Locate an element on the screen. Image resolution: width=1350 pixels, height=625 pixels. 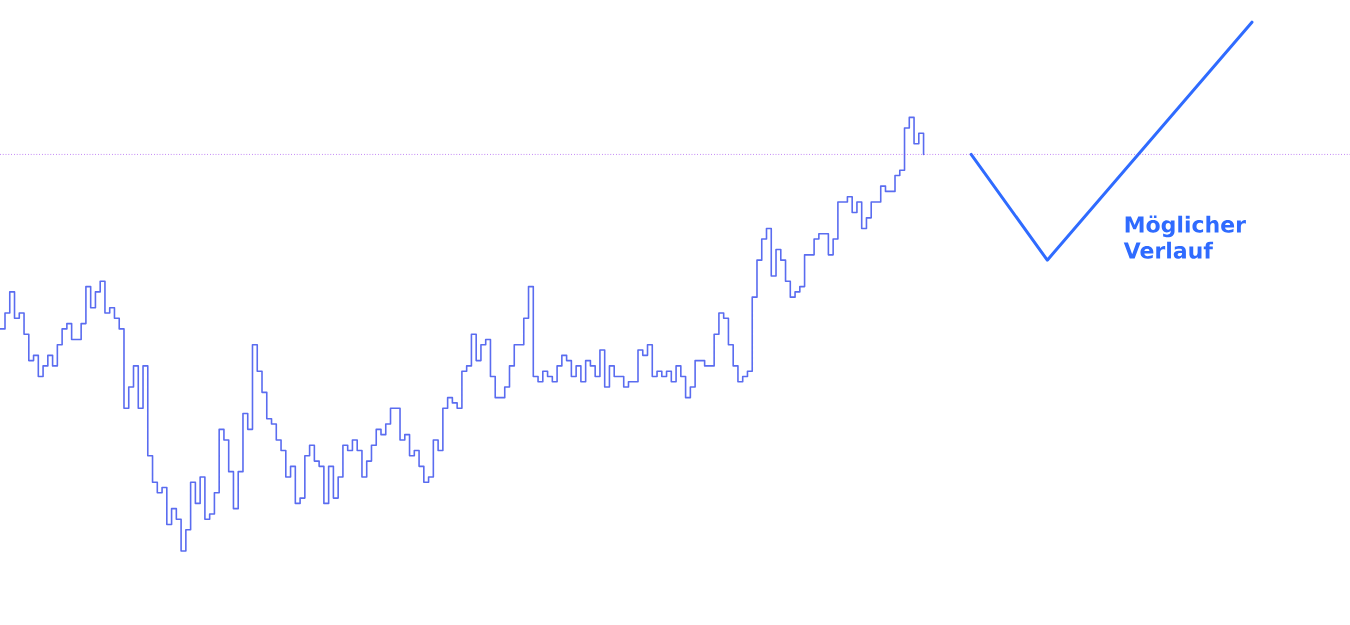
annotation: Möglicher Verlauf is located at coordinates (1184, 237).